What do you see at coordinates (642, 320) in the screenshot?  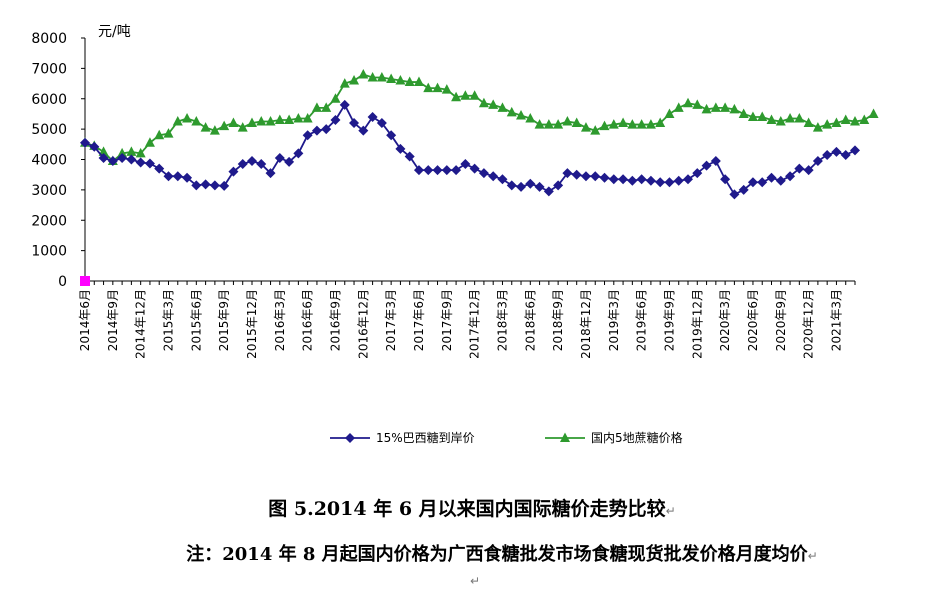 I see `x-tick-label: 2019年6月` at bounding box center [642, 320].